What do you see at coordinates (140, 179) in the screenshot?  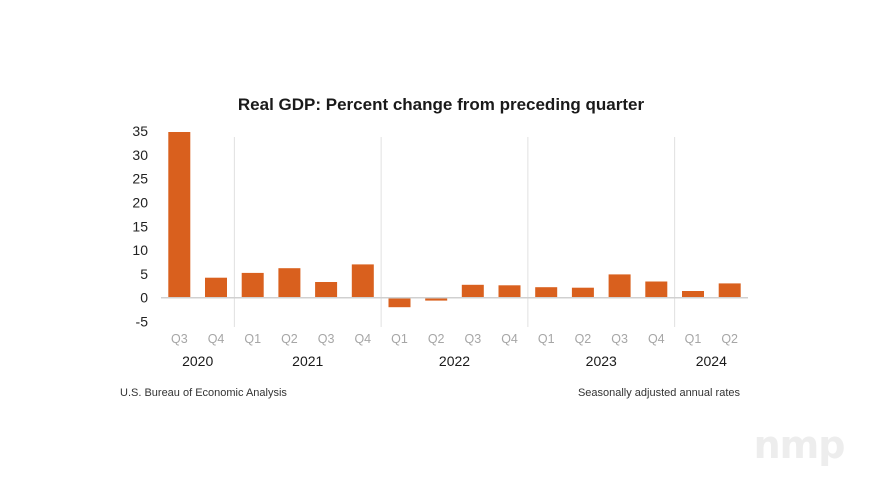 I see `y-tick-label: 25` at bounding box center [140, 179].